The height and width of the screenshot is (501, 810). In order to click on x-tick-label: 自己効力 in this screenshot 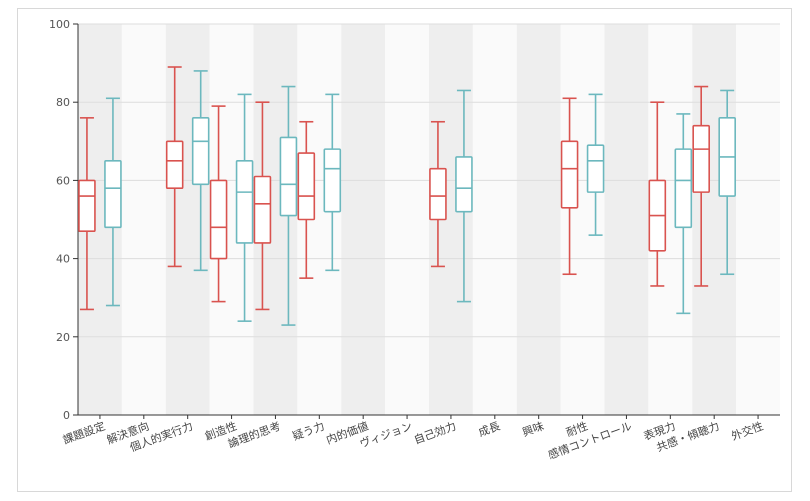, I will do `click(435, 433)`.